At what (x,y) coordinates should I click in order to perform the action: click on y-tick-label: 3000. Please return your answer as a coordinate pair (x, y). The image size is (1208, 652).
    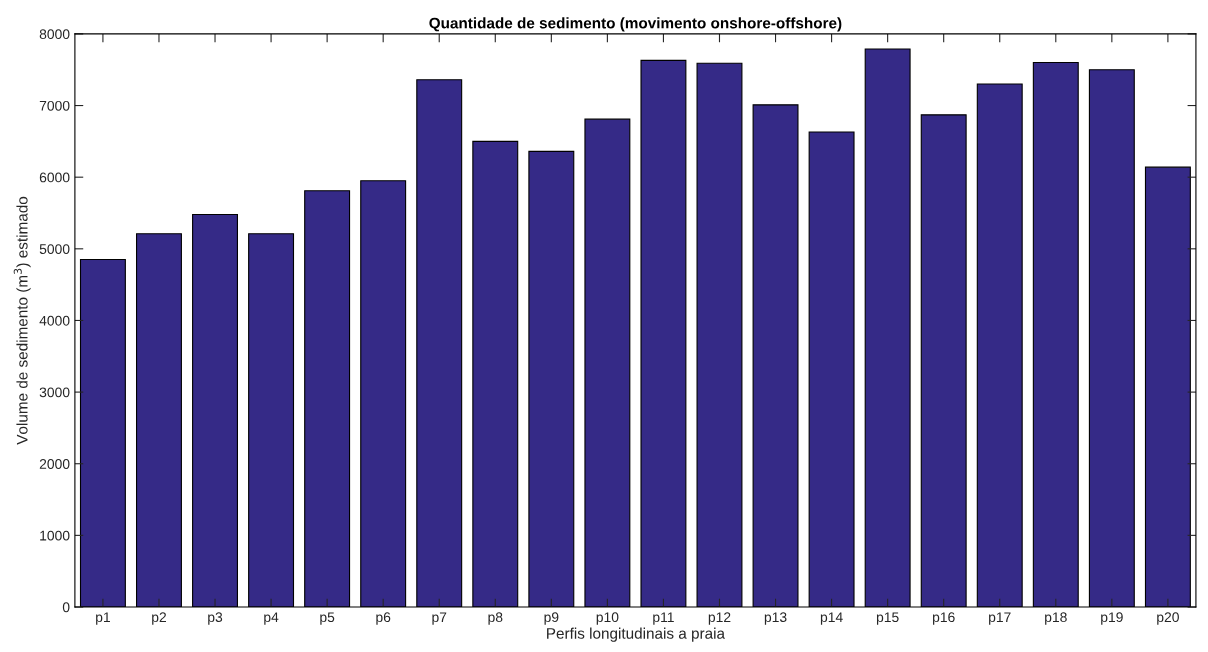
    Looking at the image, I should click on (54, 392).